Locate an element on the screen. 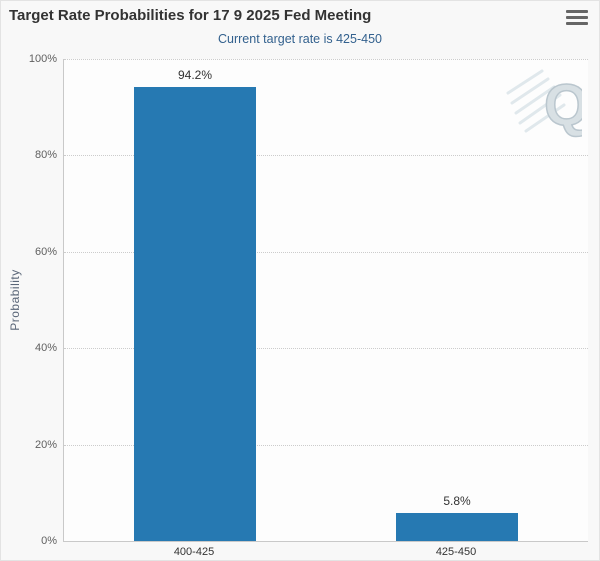  hamburger-menu-icon is located at coordinates (577, 17).